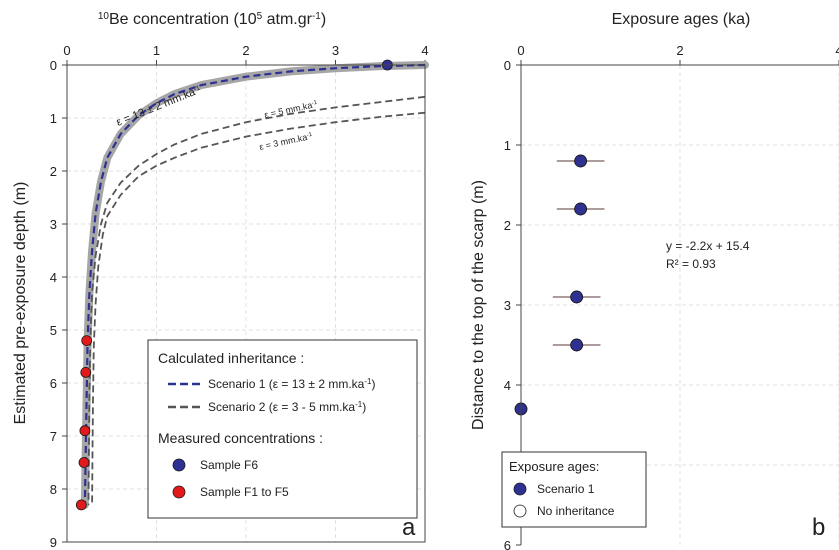 This screenshot has width=839, height=550. Describe the element at coordinates (159, 106) in the screenshot. I see `curve-label-scenario1: ε = 13 ± 2 mm.ka-1` at that location.